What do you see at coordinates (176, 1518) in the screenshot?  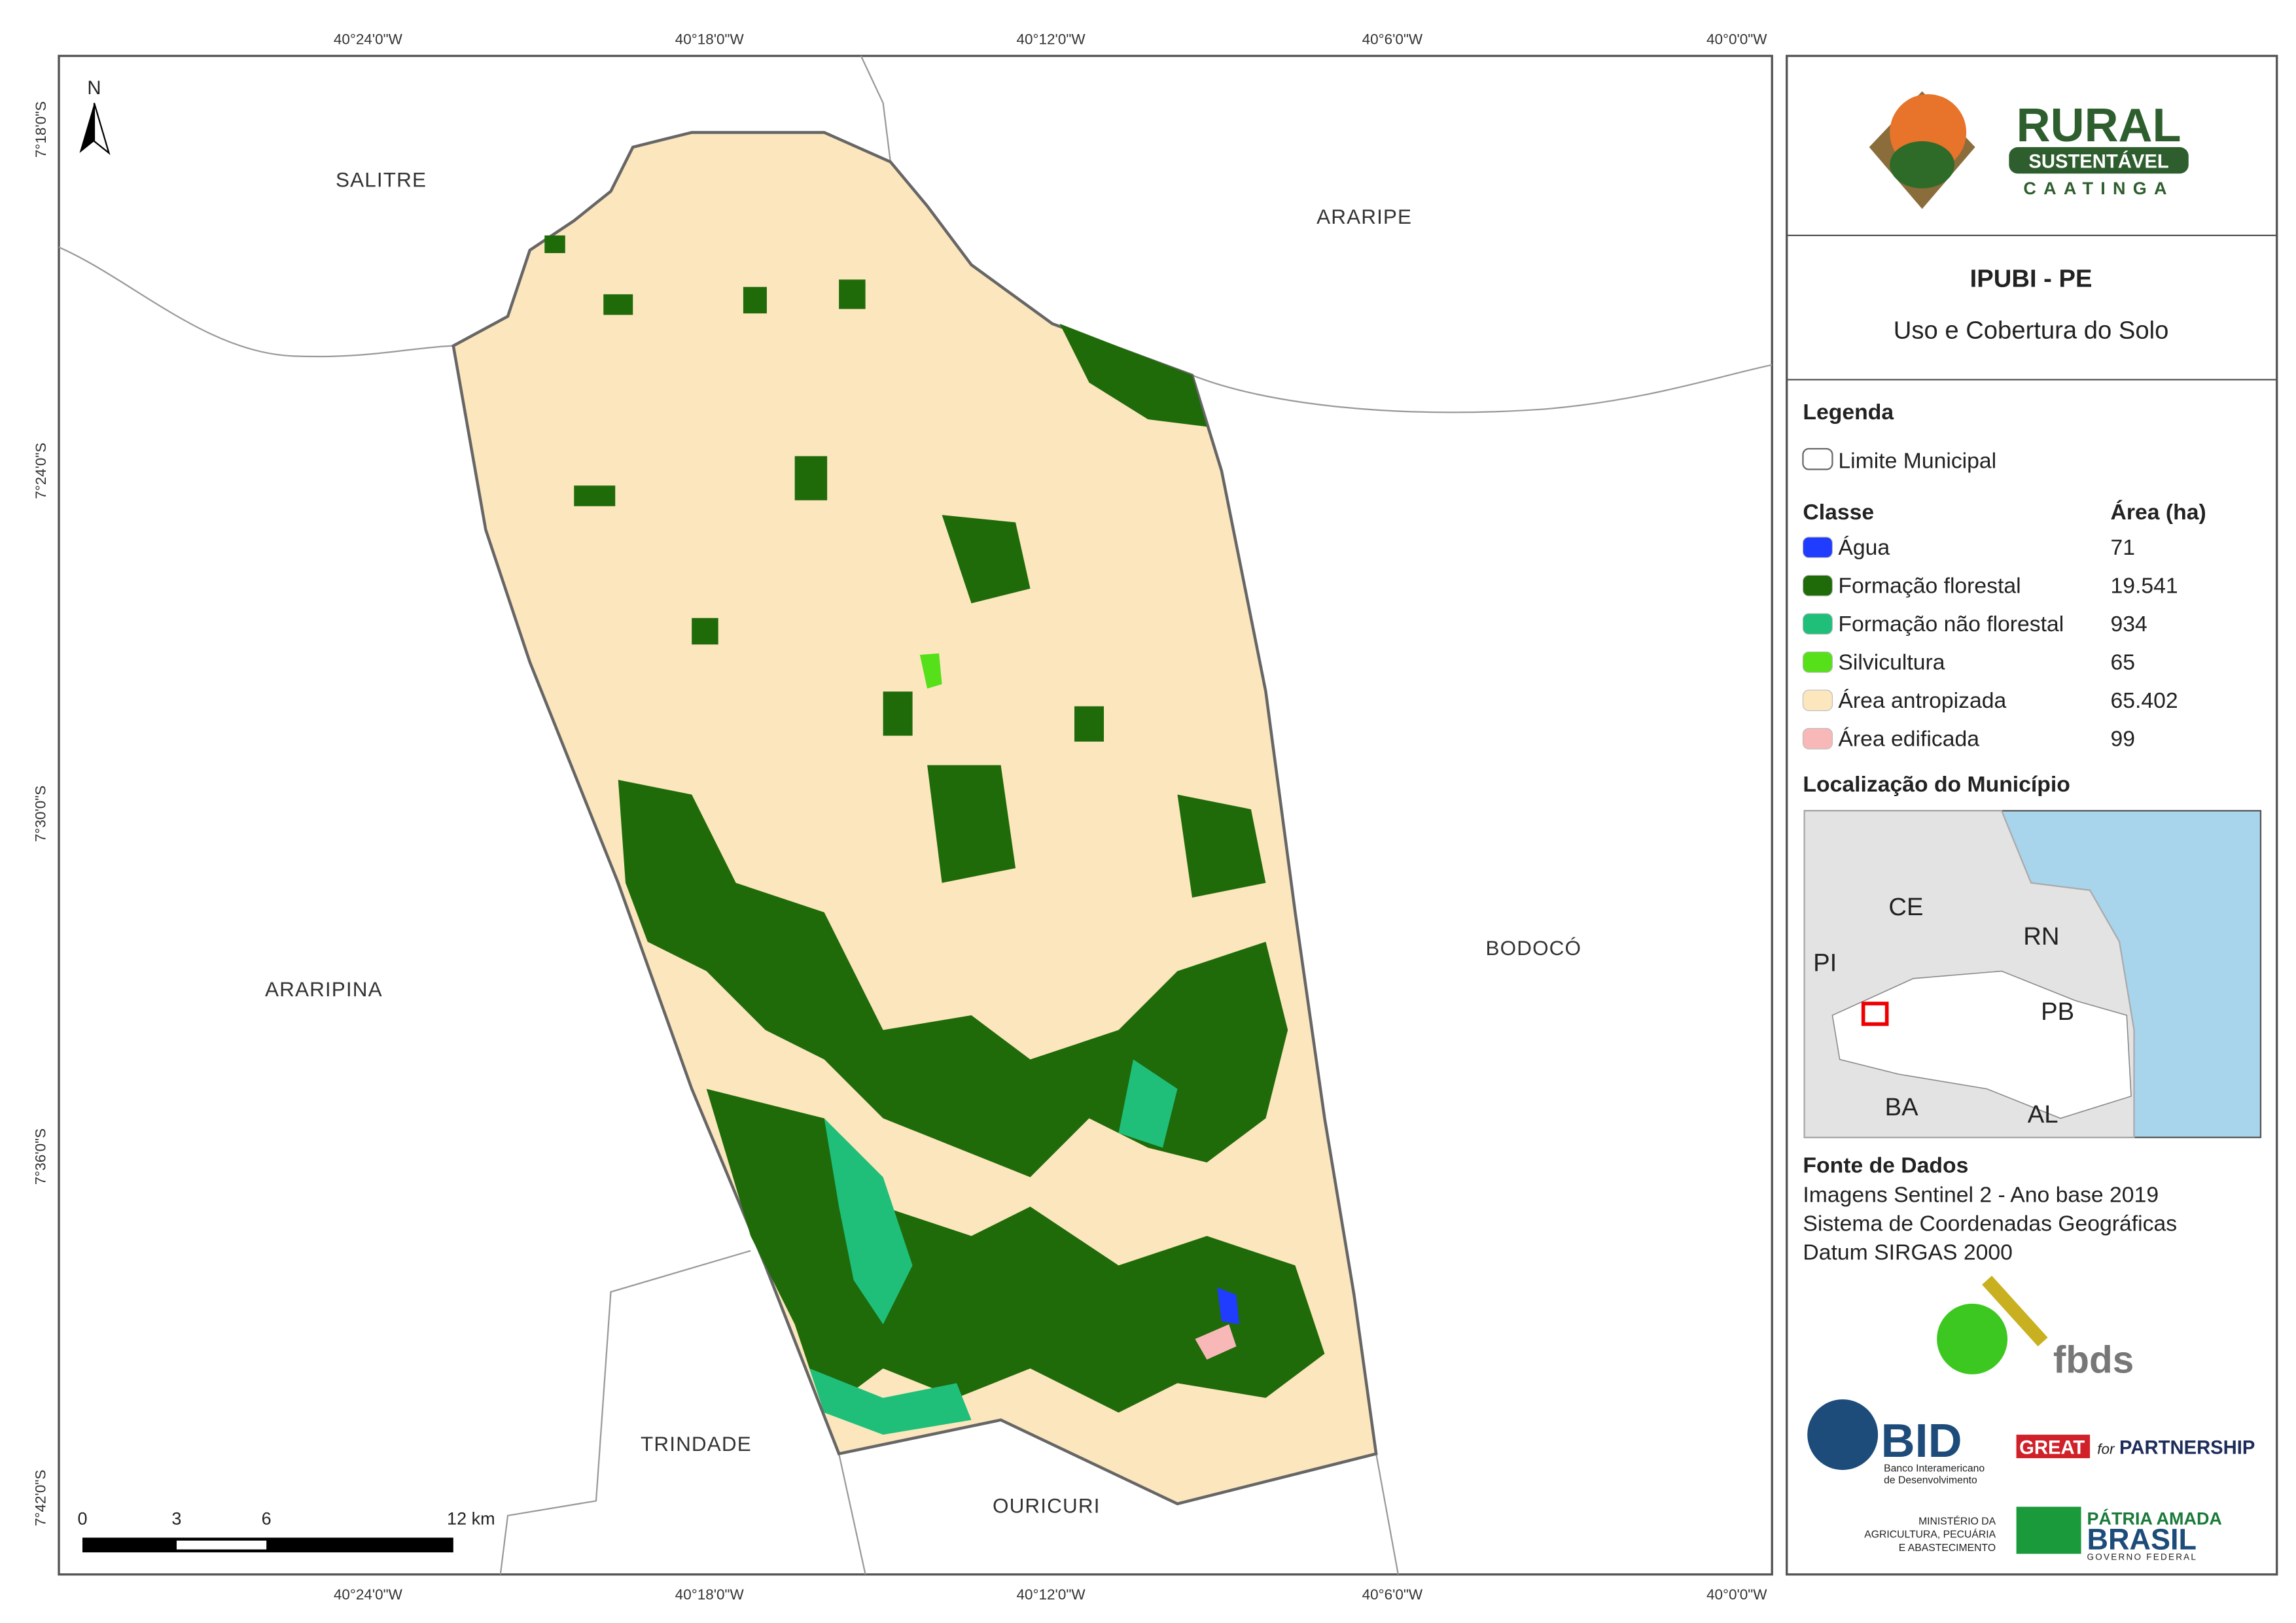 I see `scale-label: 3` at bounding box center [176, 1518].